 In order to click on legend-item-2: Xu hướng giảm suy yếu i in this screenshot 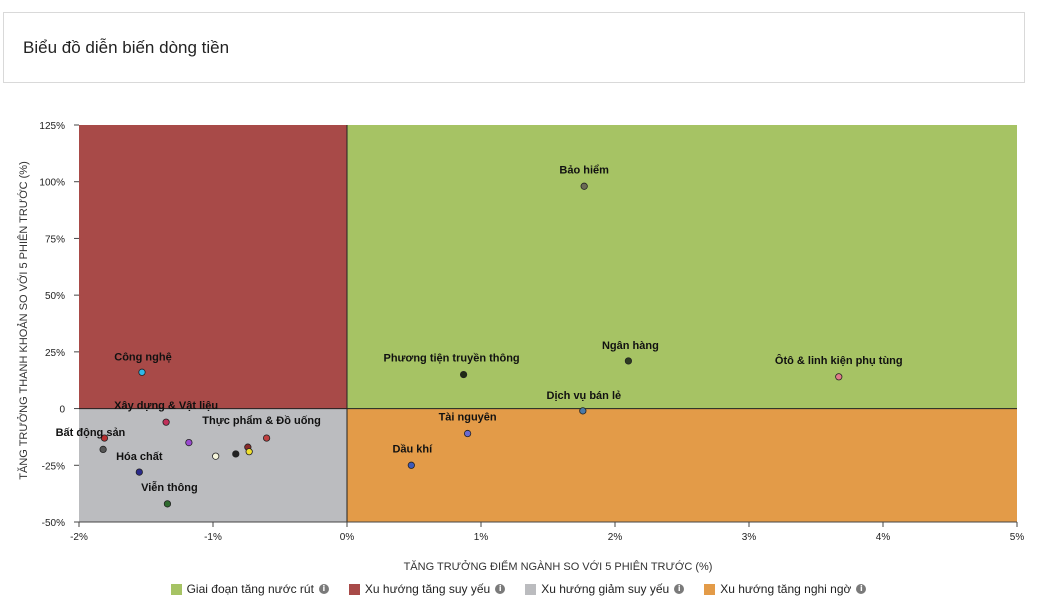, I will do `click(605, 589)`.